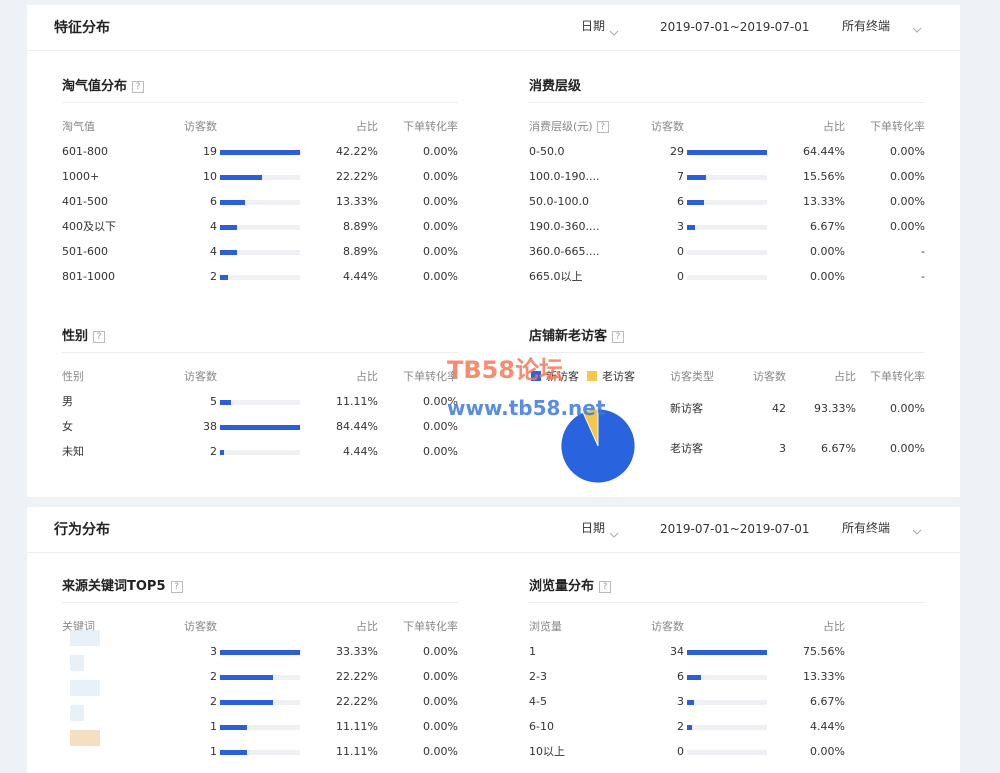 The width and height of the screenshot is (1000, 773). What do you see at coordinates (210, 176) in the screenshot?
I see `cell: 10` at bounding box center [210, 176].